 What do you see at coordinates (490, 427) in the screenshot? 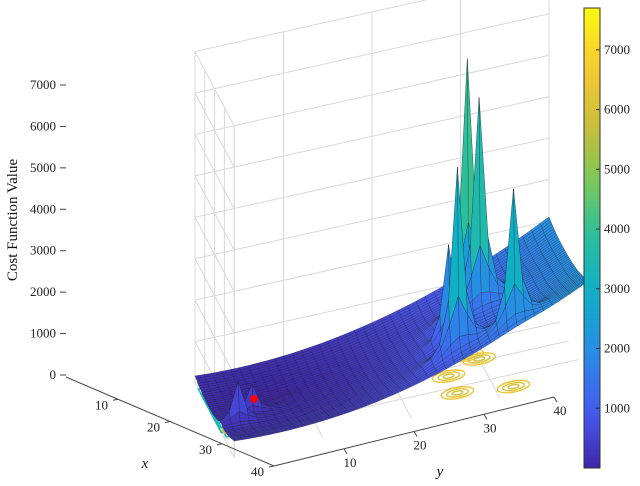
I see `y-tick-label: 30` at bounding box center [490, 427].